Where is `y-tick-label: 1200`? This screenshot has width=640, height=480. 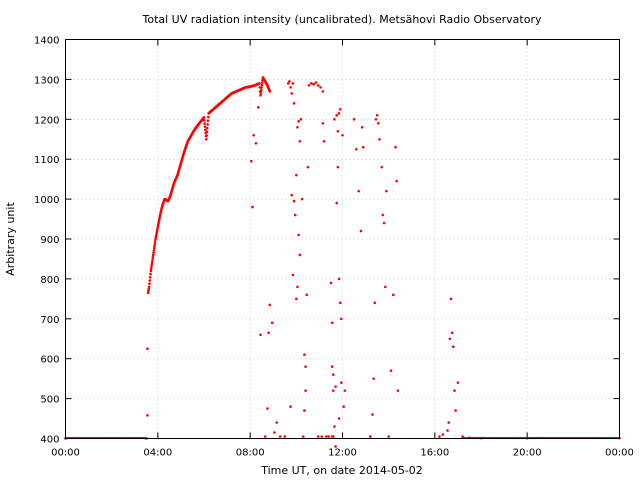
y-tick-label: 1200 is located at coordinates (46, 120).